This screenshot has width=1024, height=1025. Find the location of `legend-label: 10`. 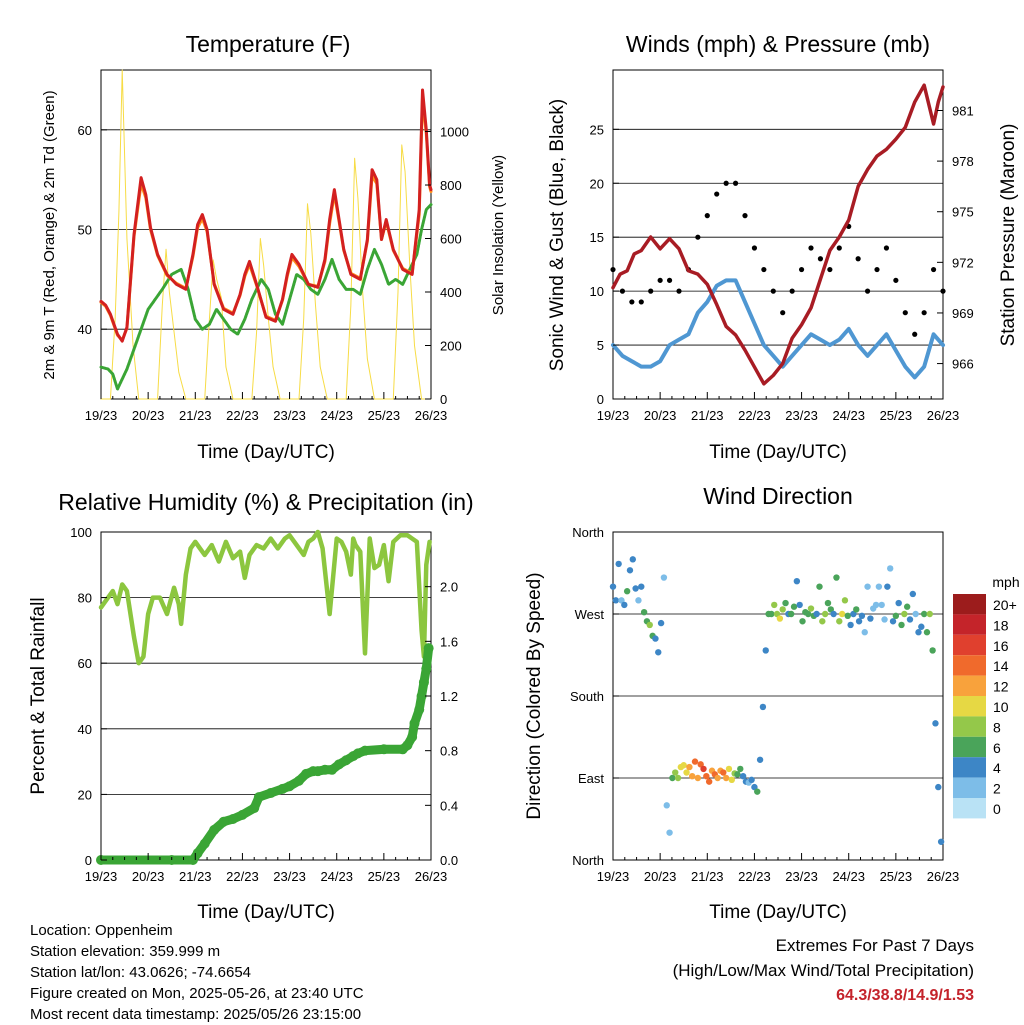

legend-label: 10 is located at coordinates (1001, 707).